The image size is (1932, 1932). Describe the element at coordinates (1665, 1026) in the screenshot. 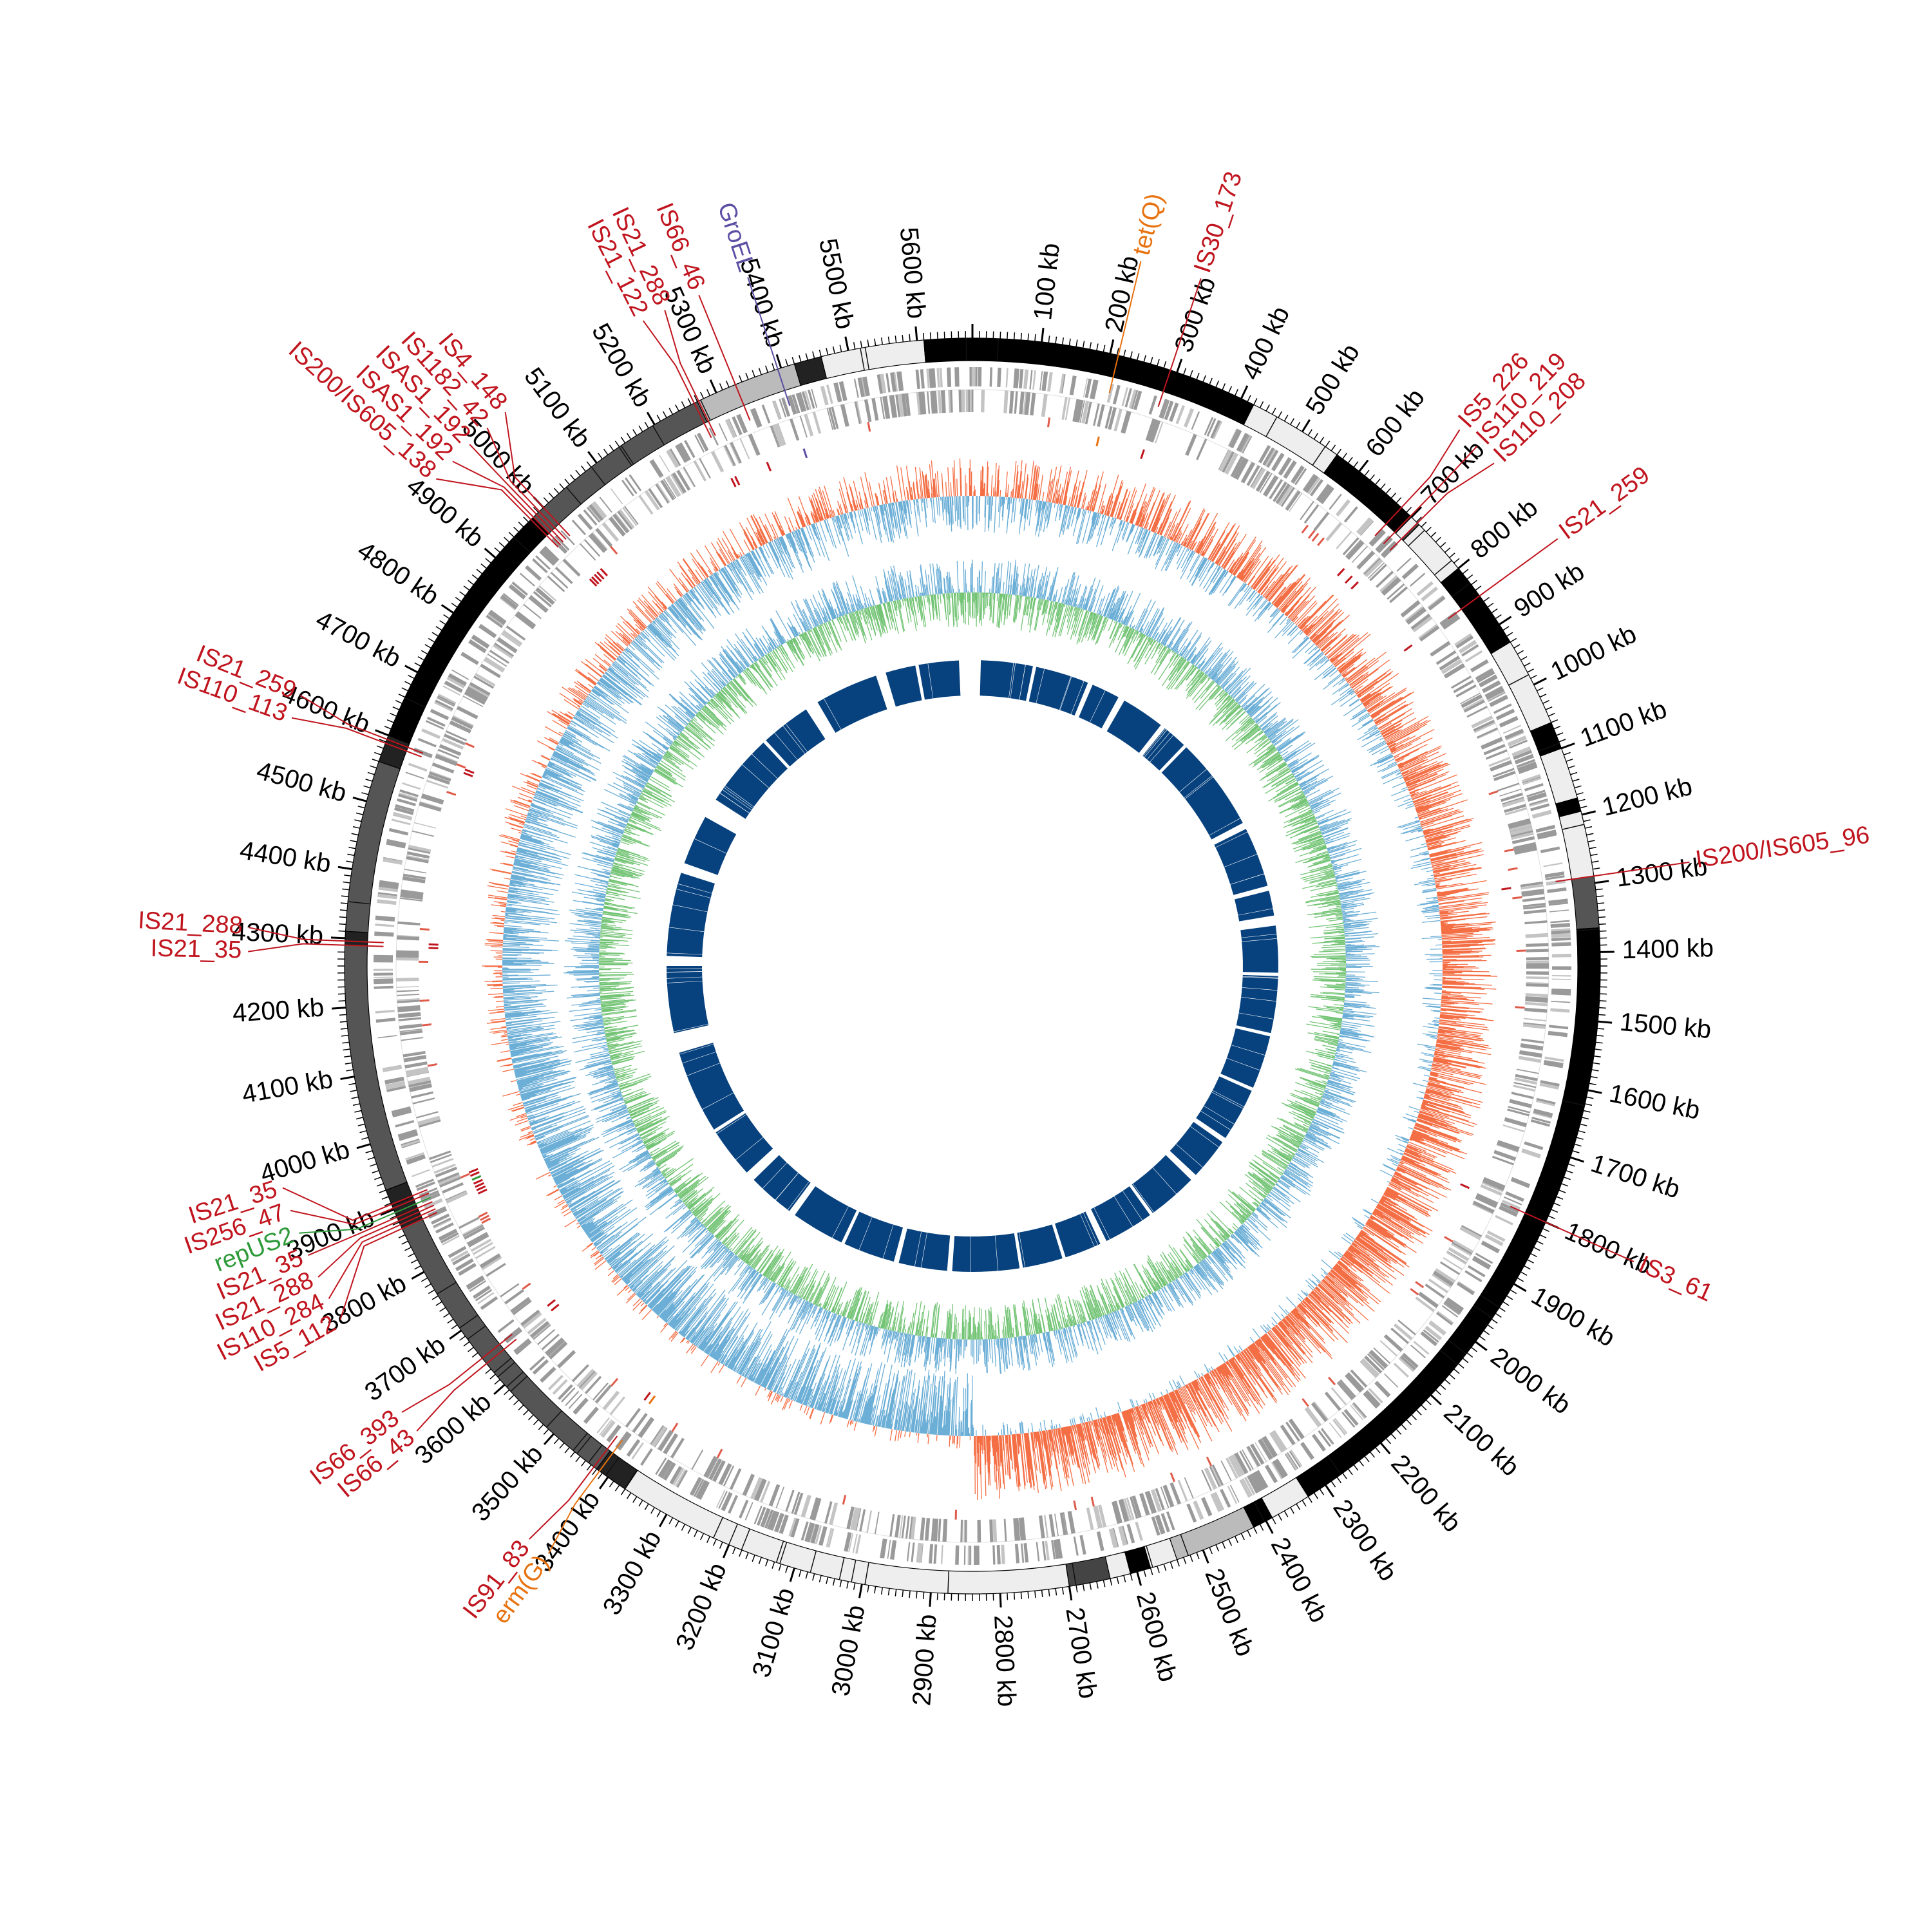

I see `tick-label: 1500 kb` at that location.